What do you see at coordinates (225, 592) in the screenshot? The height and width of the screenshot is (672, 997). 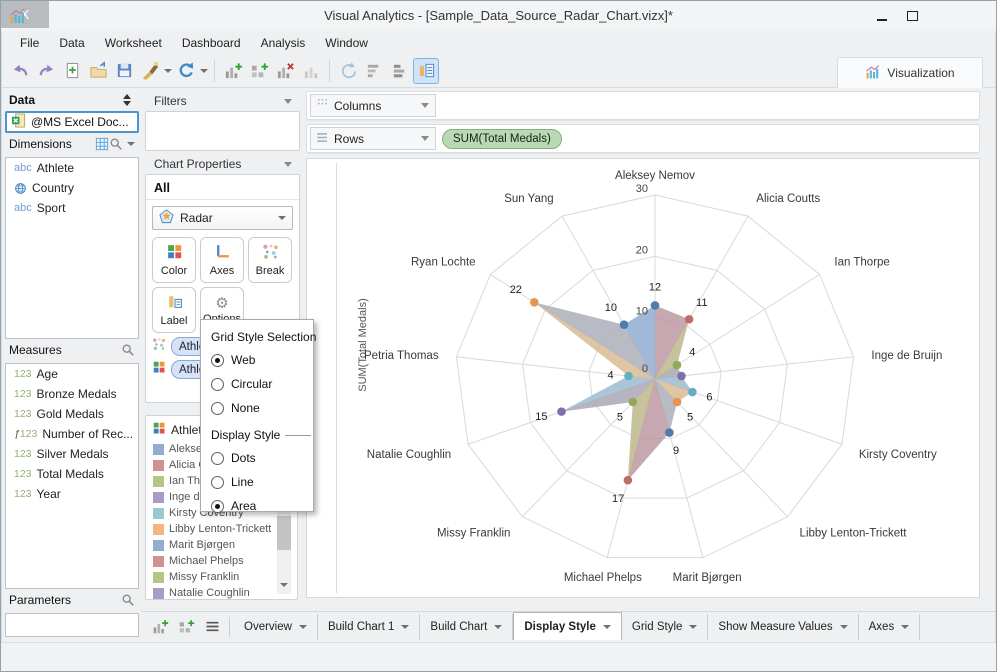 I see `legend-item: Natalie Coughlin` at bounding box center [225, 592].